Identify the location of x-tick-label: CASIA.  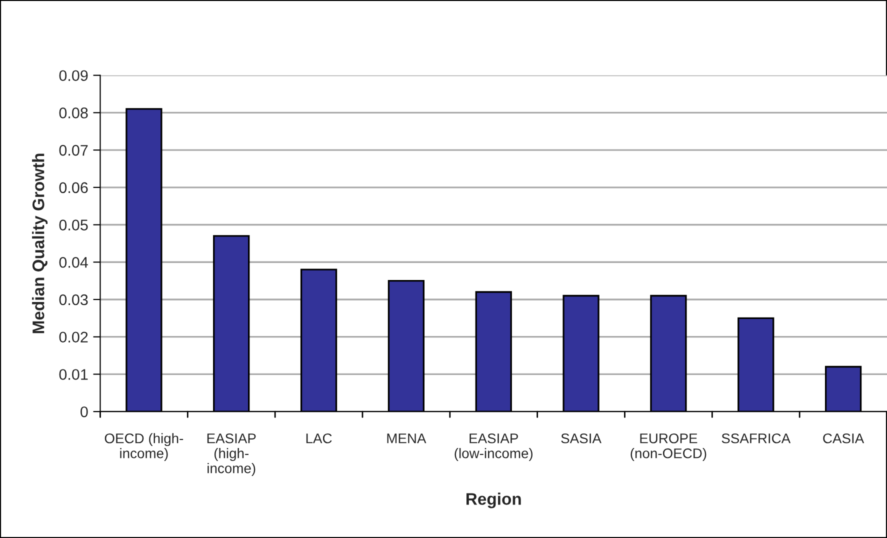
(843, 438).